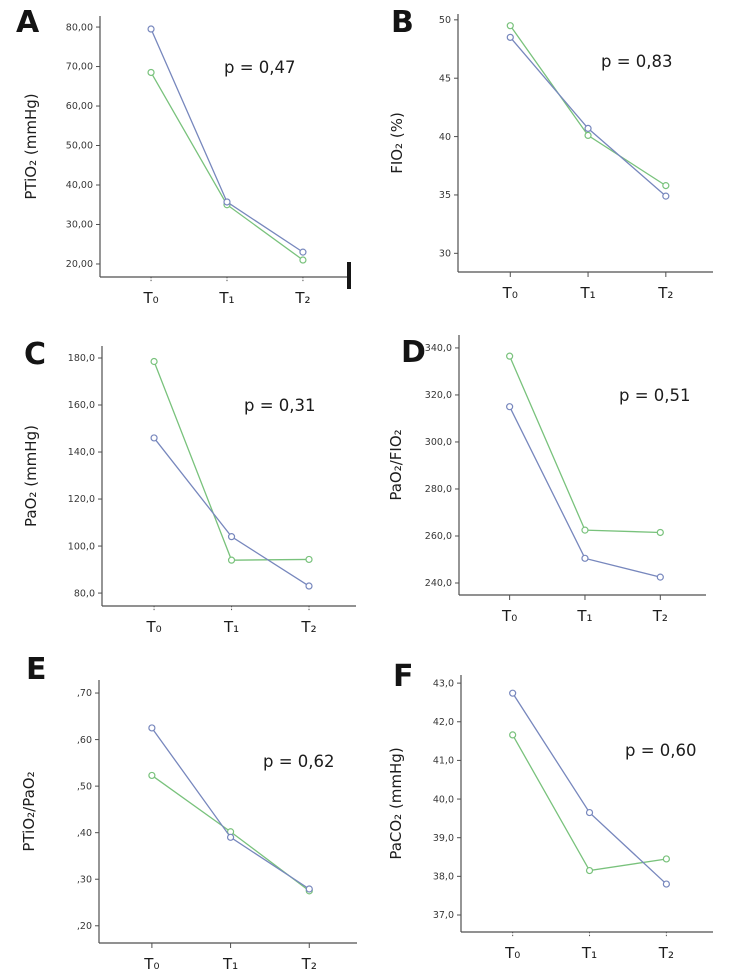  I want to click on y-tick-label: 41,0, so click(443, 761).